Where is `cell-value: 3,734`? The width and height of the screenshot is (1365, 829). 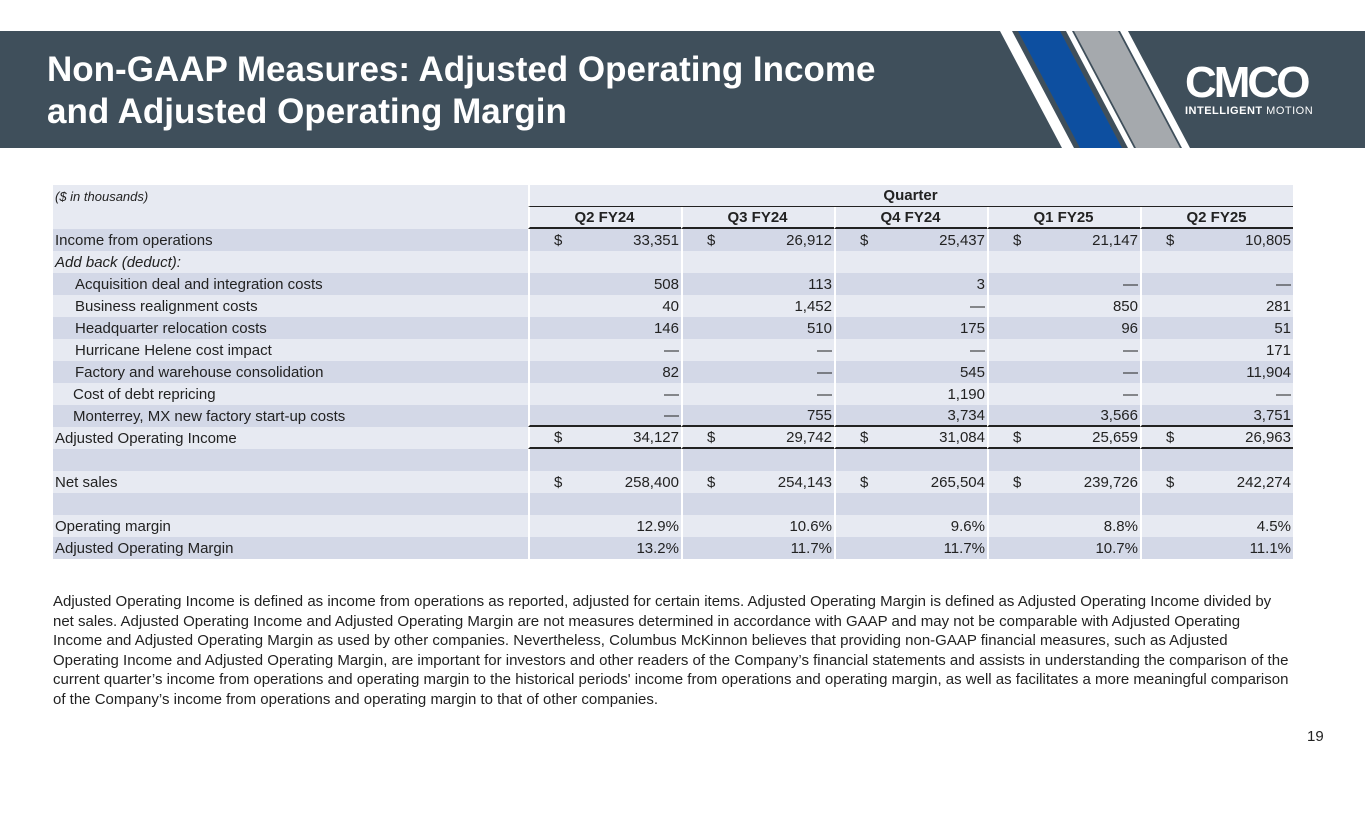 cell-value: 3,734 is located at coordinates (910, 416).